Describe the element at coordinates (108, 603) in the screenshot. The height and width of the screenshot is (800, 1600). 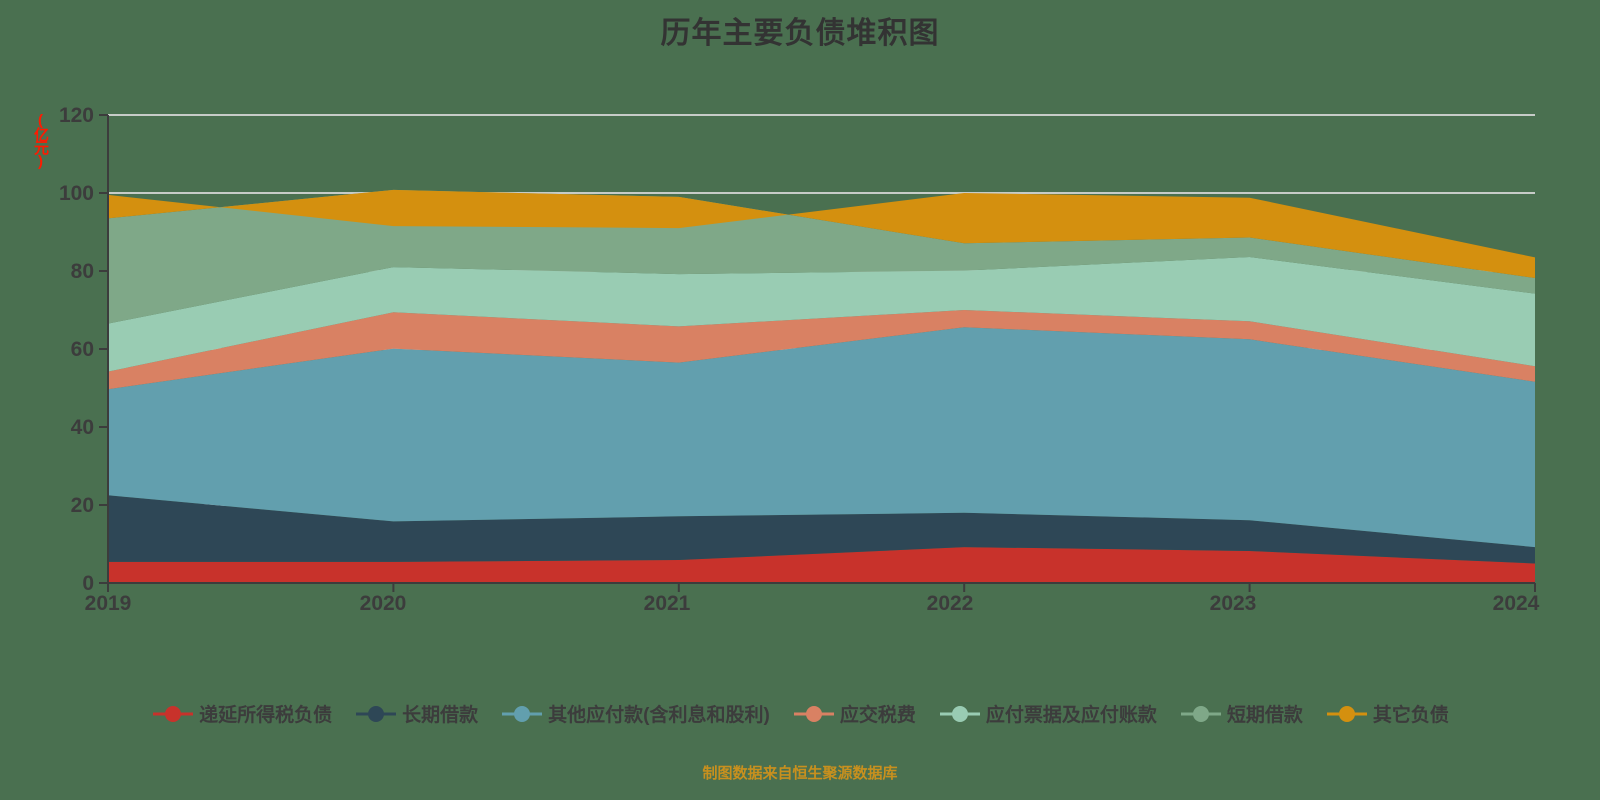
I see `x-tick-label-2019: 2019` at that location.